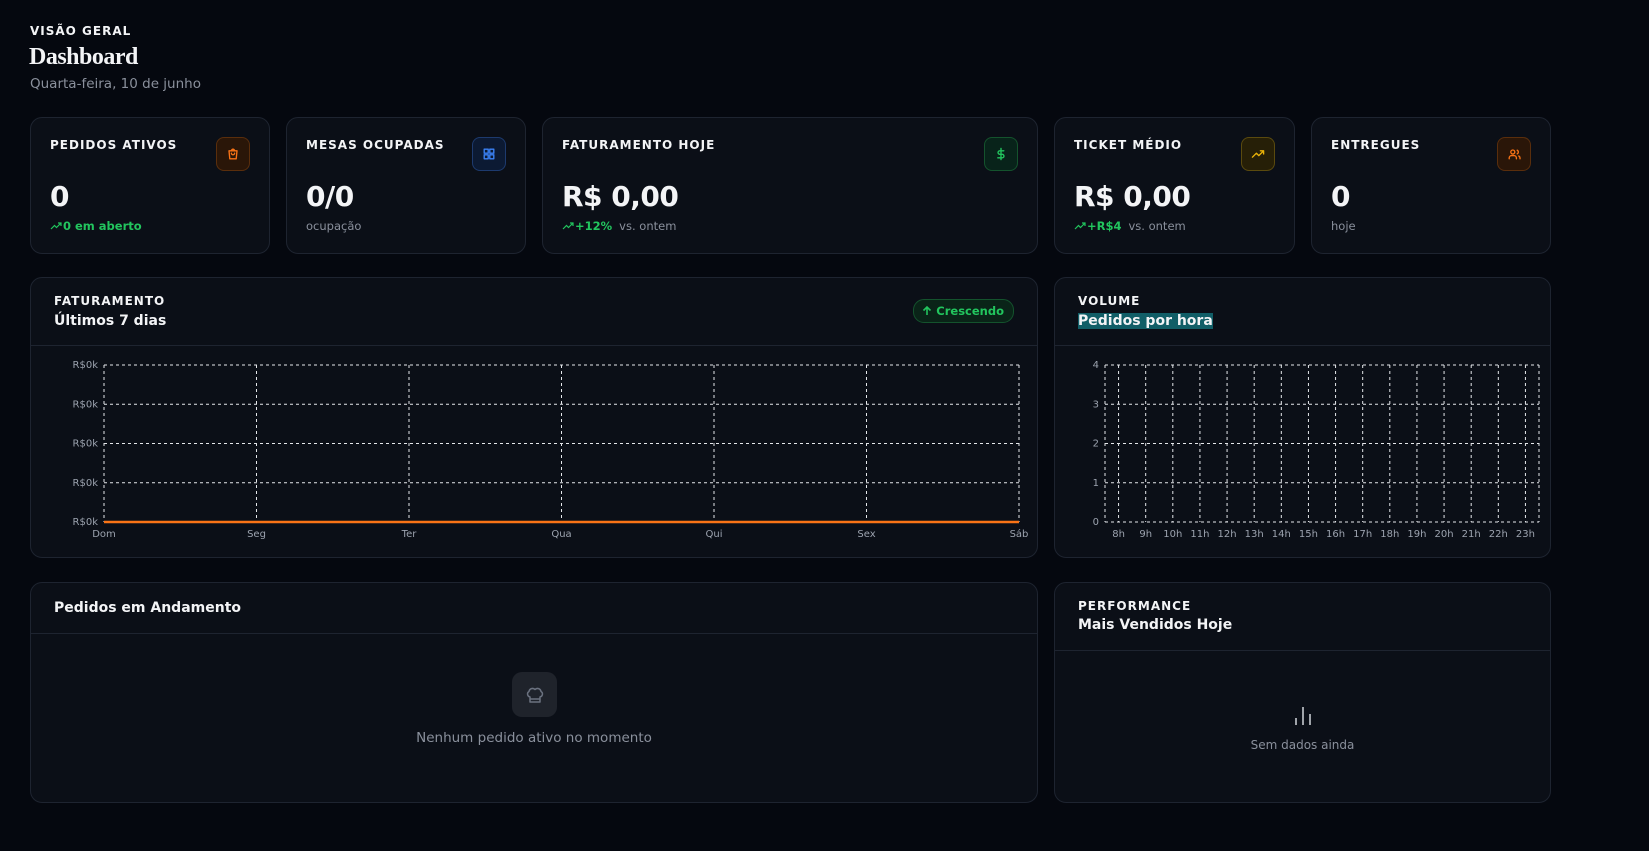 The width and height of the screenshot is (1649, 851). What do you see at coordinates (1104, 226) in the screenshot?
I see `stat-trend: +R$4` at bounding box center [1104, 226].